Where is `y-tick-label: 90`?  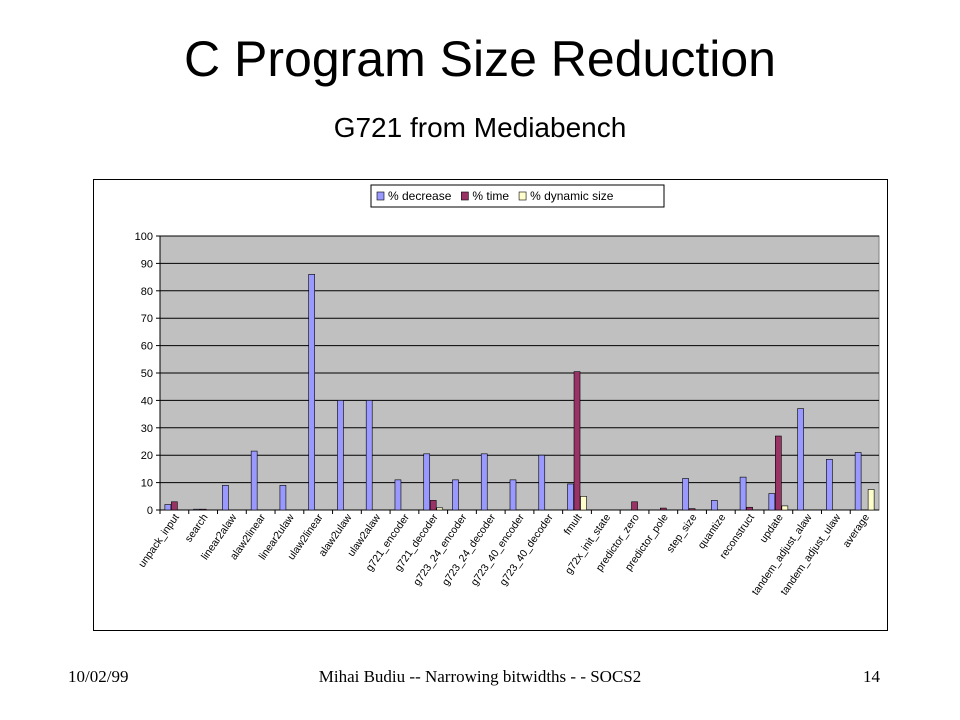
y-tick-label: 90 is located at coordinates (147, 264).